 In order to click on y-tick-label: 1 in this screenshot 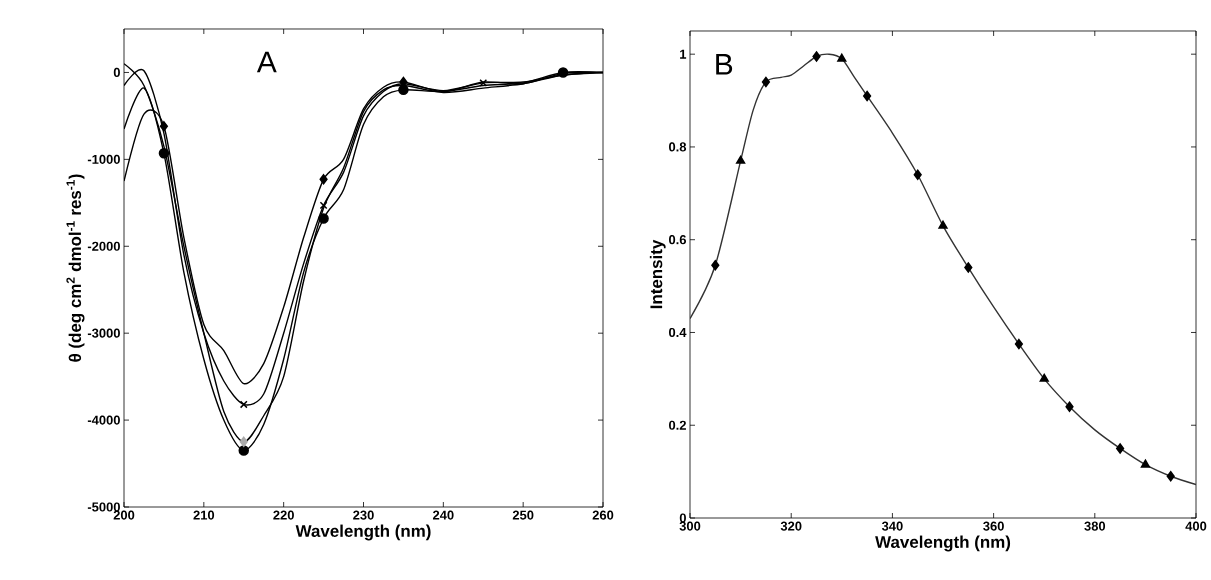, I will do `click(683, 54)`.